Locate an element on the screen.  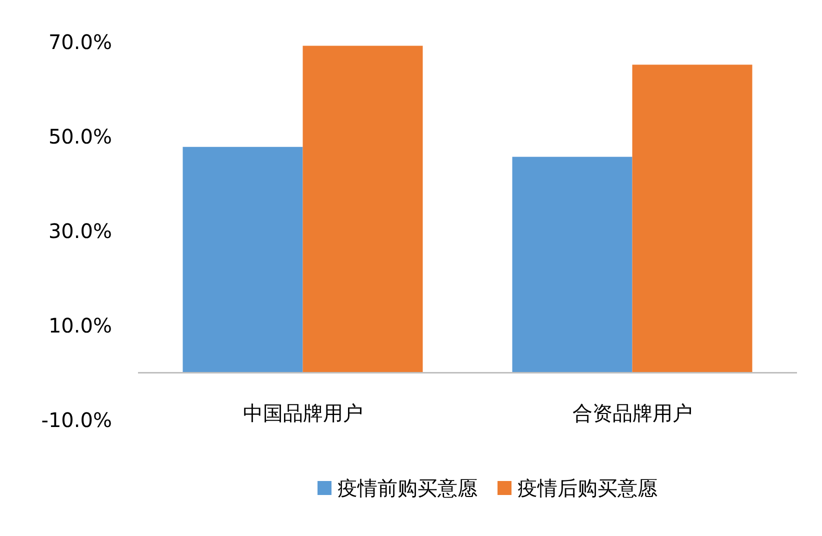
y-tick-label: 50.0% is located at coordinates (80, 136).